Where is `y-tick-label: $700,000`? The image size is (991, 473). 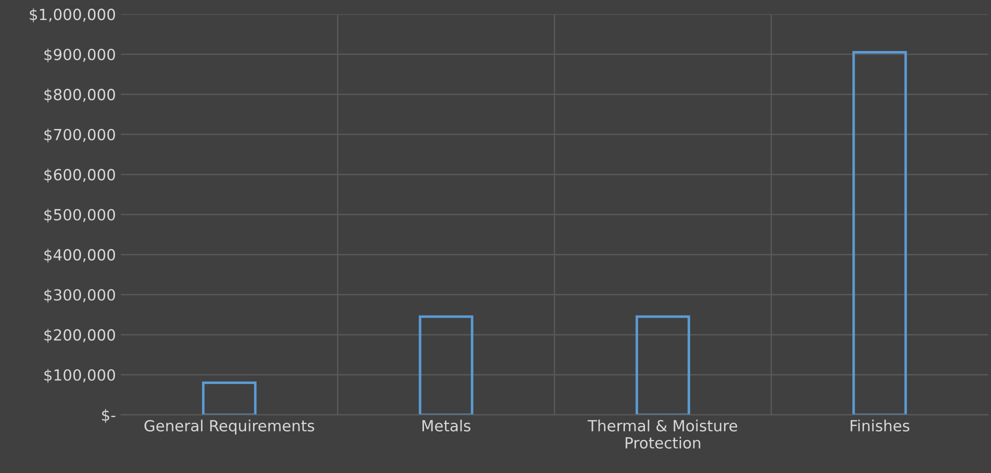
y-tick-label: $700,000 is located at coordinates (80, 135).